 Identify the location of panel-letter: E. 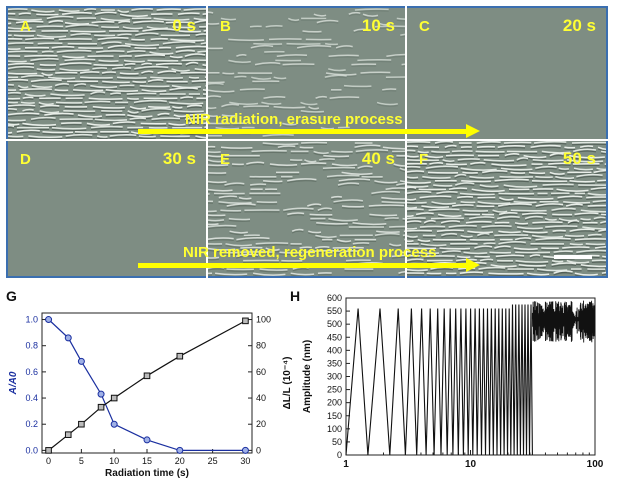
(225, 159).